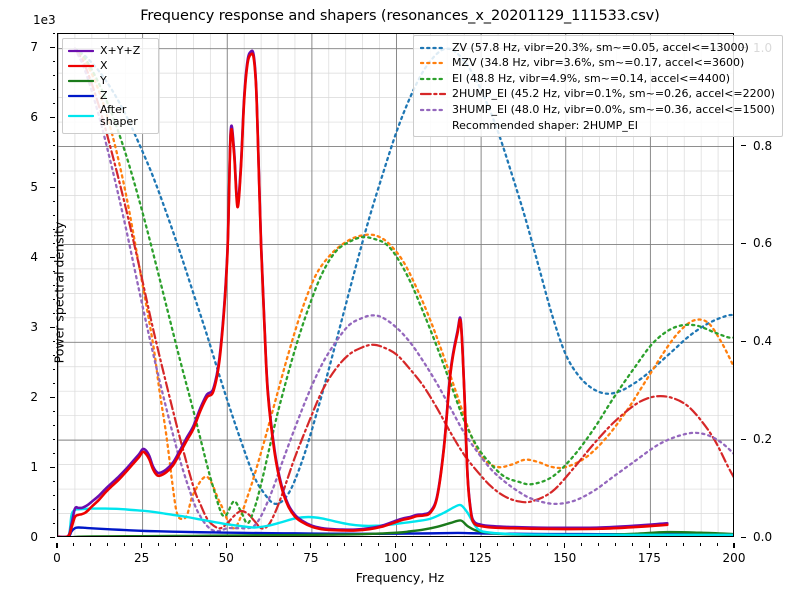 The image size is (800, 600). I want to click on y-tick-left-label: 0, so click(34, 537).